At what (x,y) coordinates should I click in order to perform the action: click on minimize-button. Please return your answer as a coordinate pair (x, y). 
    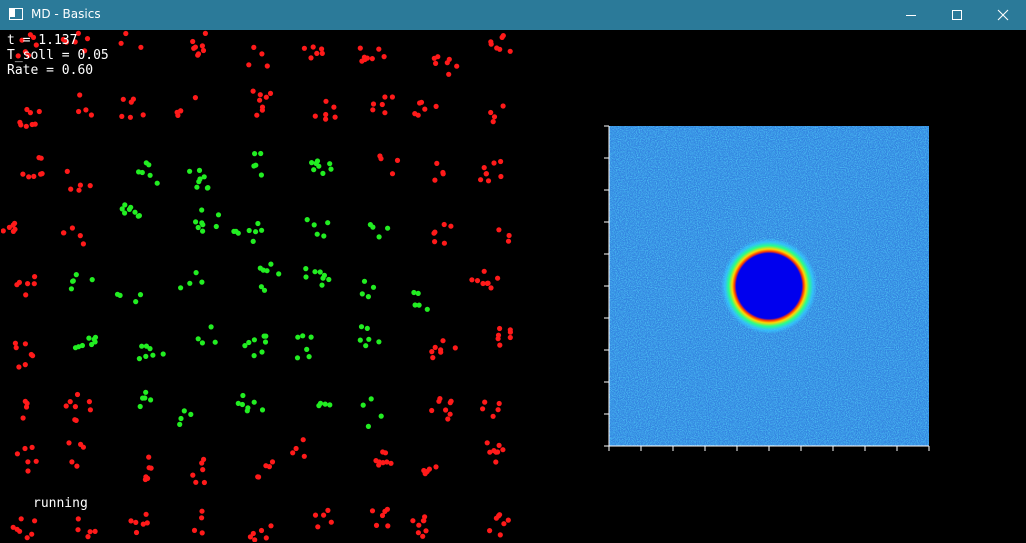
    Looking at the image, I should click on (911, 15).